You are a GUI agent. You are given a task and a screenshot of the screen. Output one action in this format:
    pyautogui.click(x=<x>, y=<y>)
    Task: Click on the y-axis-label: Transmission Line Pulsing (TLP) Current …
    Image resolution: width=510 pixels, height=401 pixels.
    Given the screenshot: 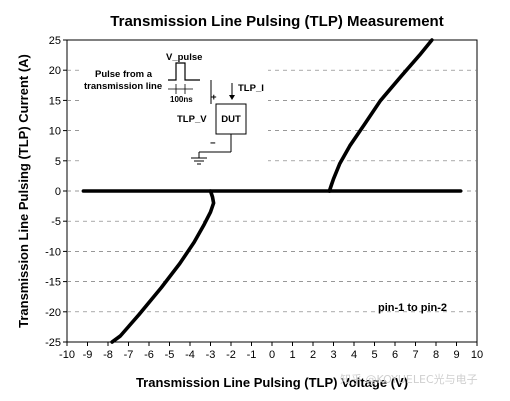 What is the action you would take?
    pyautogui.click(x=23, y=191)
    